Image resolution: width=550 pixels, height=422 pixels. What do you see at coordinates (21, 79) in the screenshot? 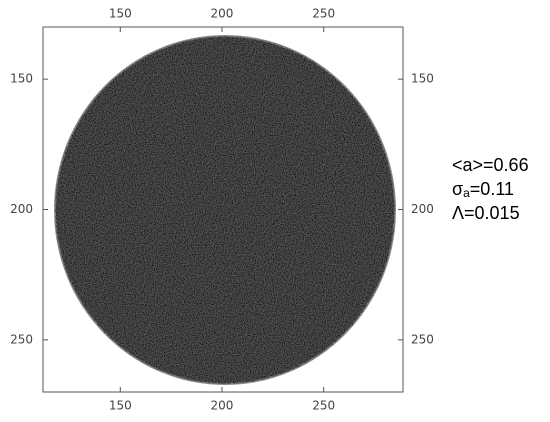
I see `y-tick-label: 150` at bounding box center [21, 79].